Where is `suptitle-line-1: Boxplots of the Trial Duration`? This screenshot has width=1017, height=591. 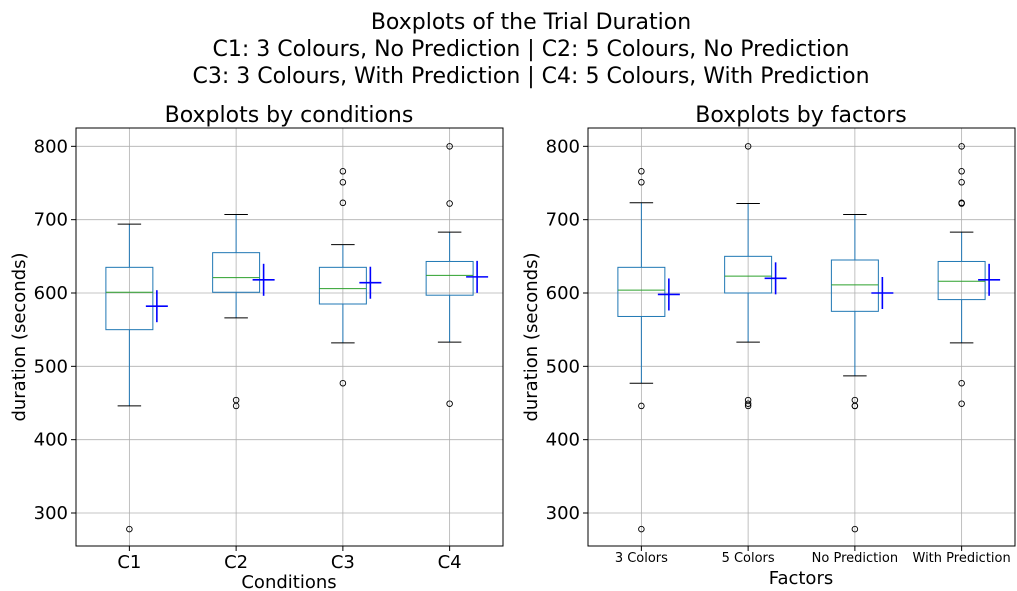
suptitle-line-1: Boxplots of the Trial Duration is located at coordinates (531, 22).